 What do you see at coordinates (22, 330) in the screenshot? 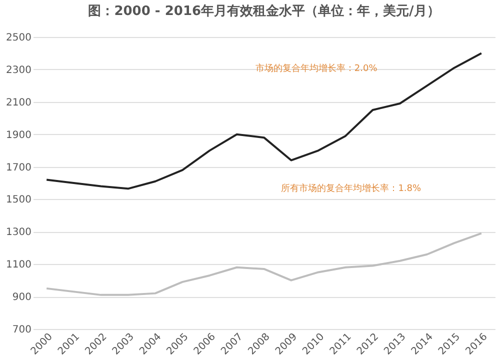
I see `y-tick-label: 700` at bounding box center [22, 330].